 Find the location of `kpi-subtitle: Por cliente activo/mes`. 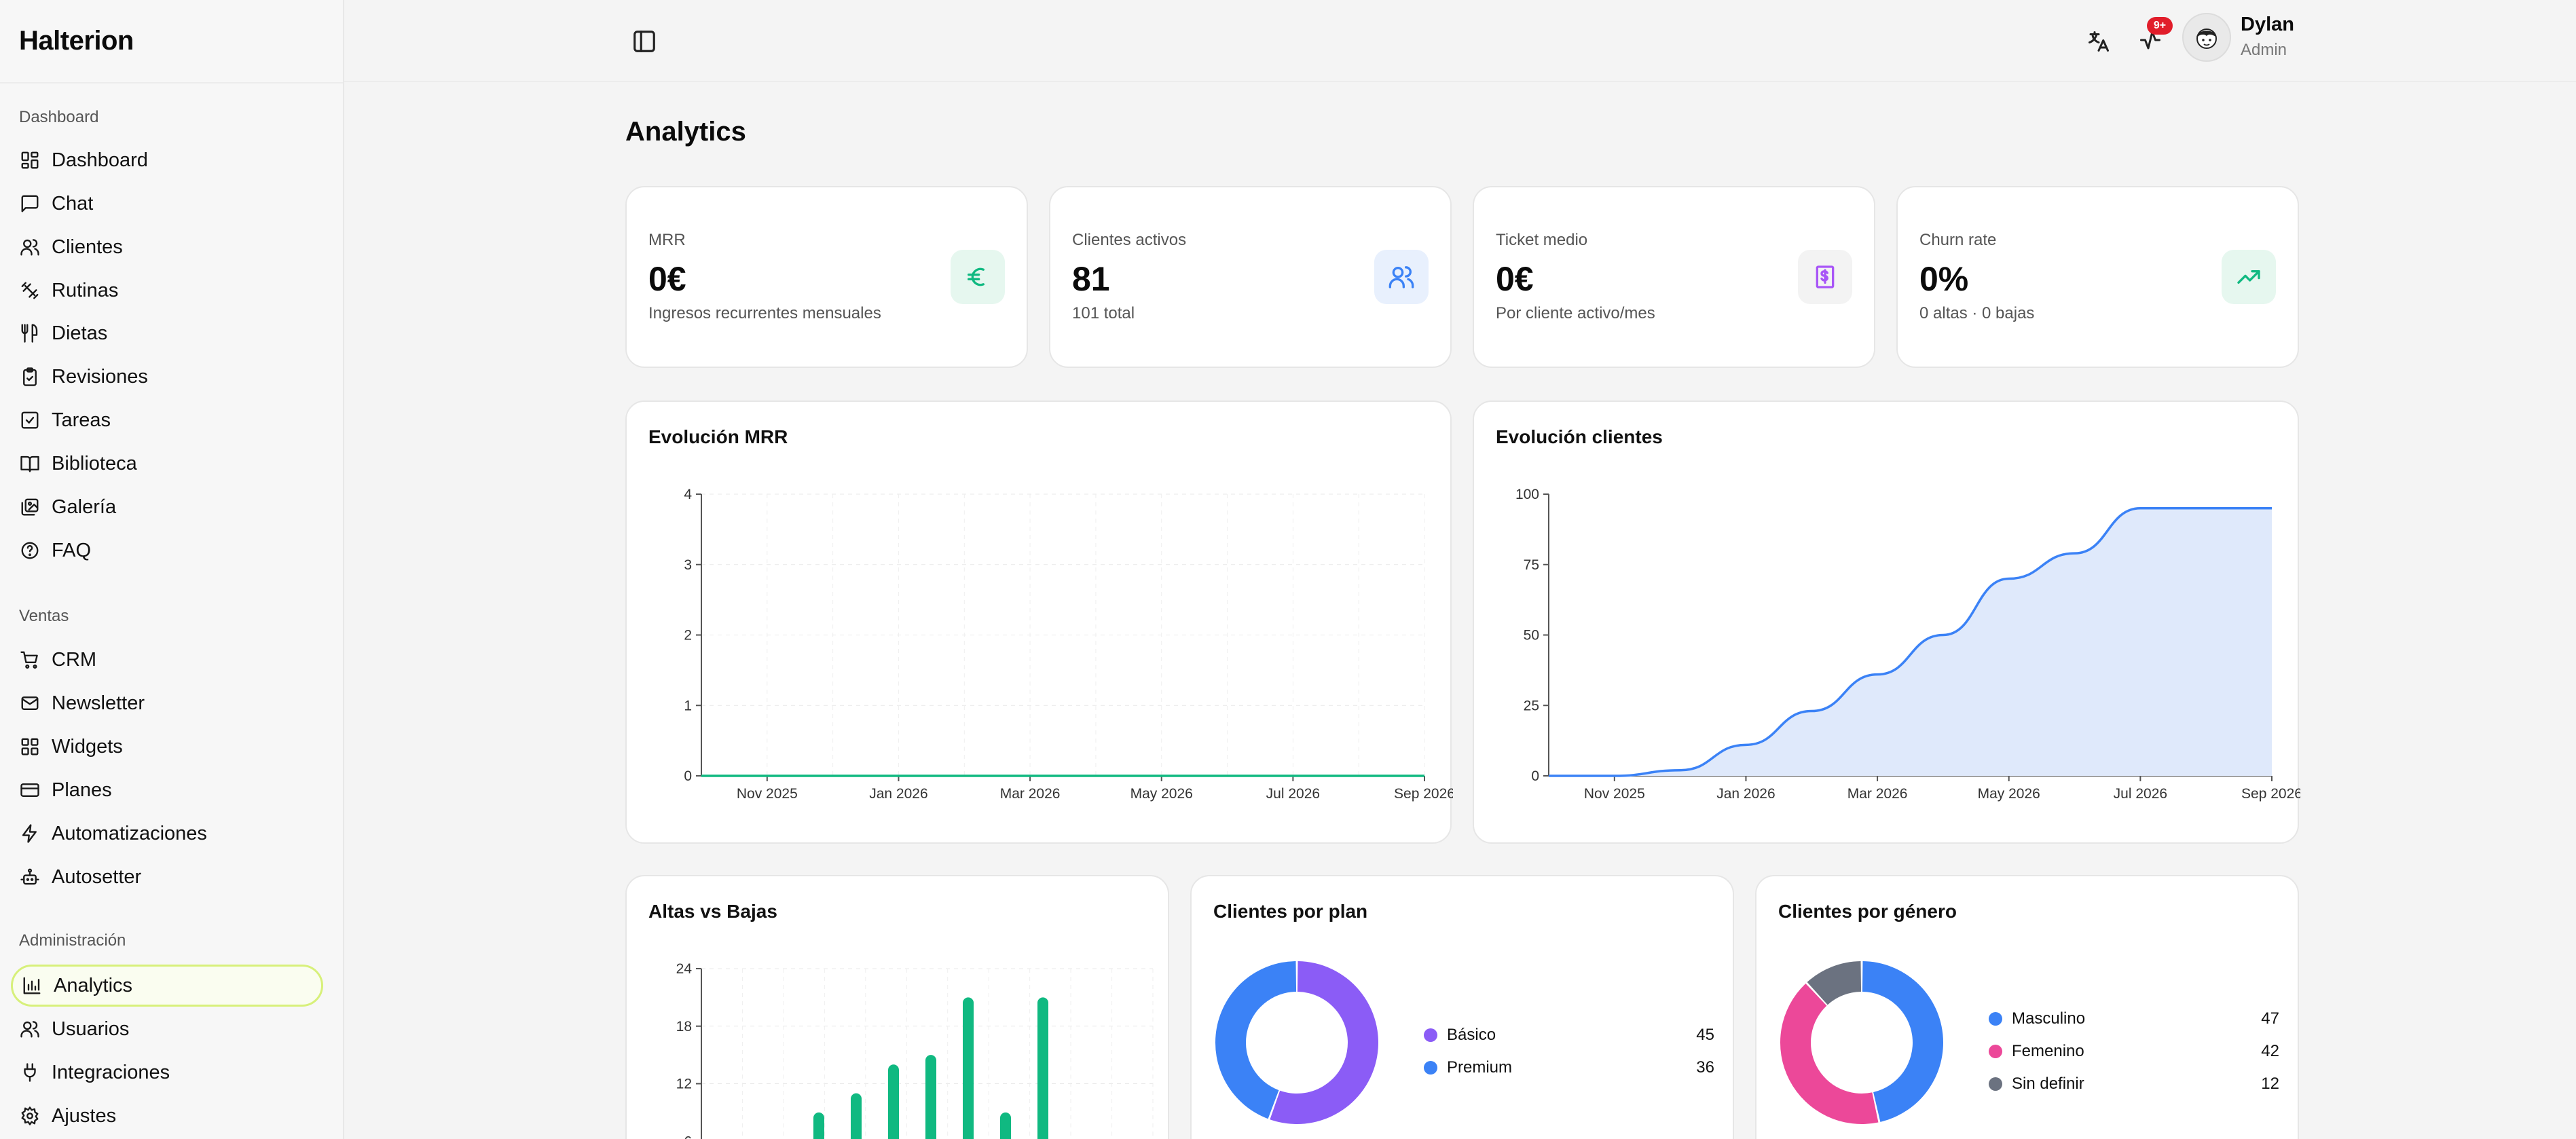

kpi-subtitle: Por cliente activo/mes is located at coordinates (1575, 313).